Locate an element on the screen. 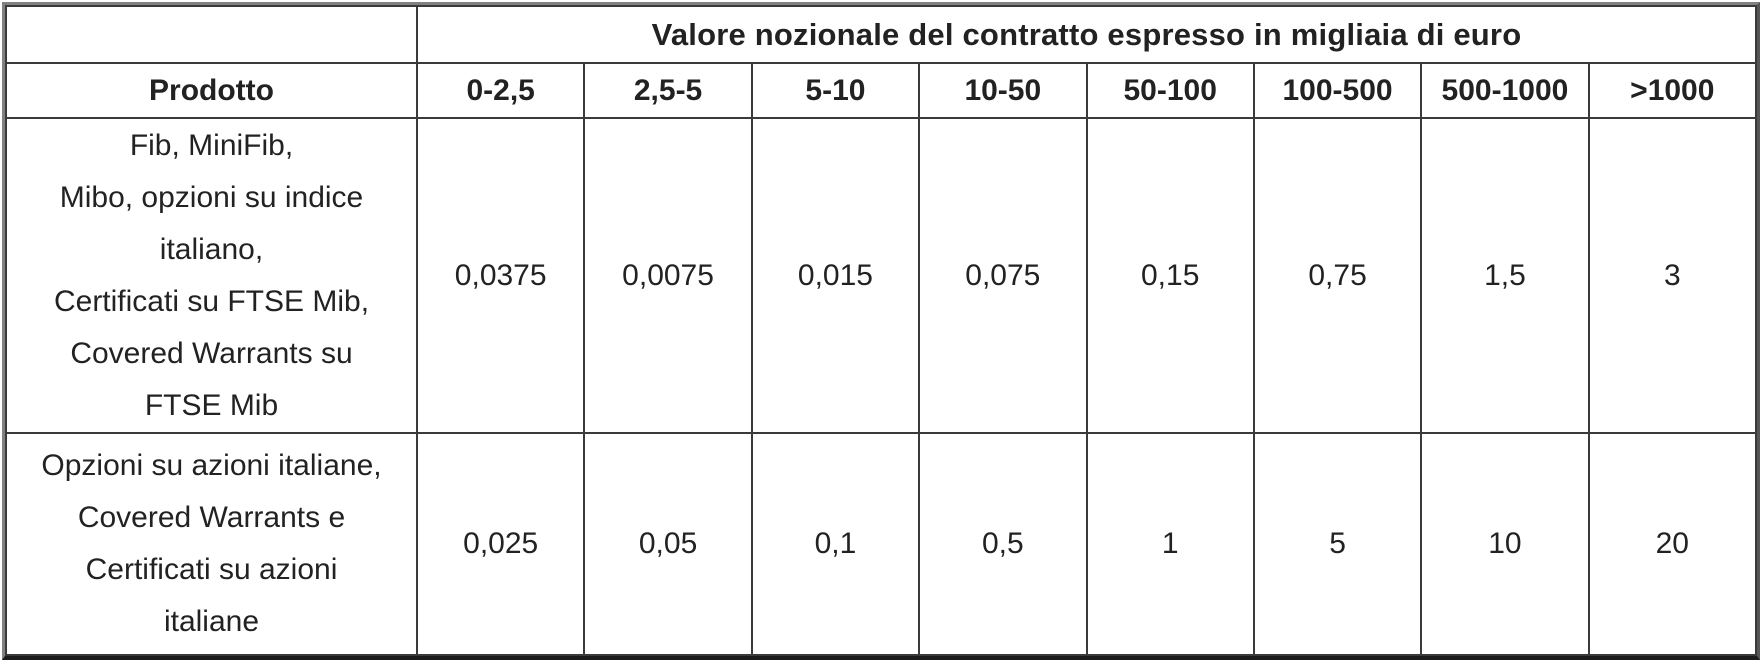 Image resolution: width=1762 pixels, height=664 pixels. value-cell: 0,1 is located at coordinates (835, 544).